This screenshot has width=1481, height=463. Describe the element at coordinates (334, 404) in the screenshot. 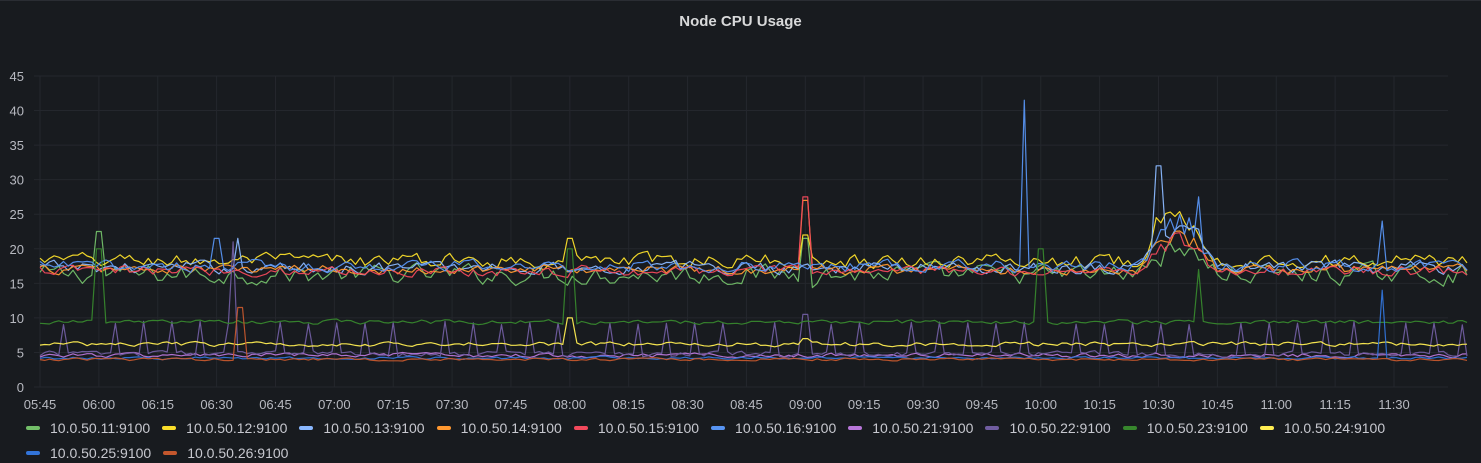

I see `x-tick-label: 07:00` at that location.